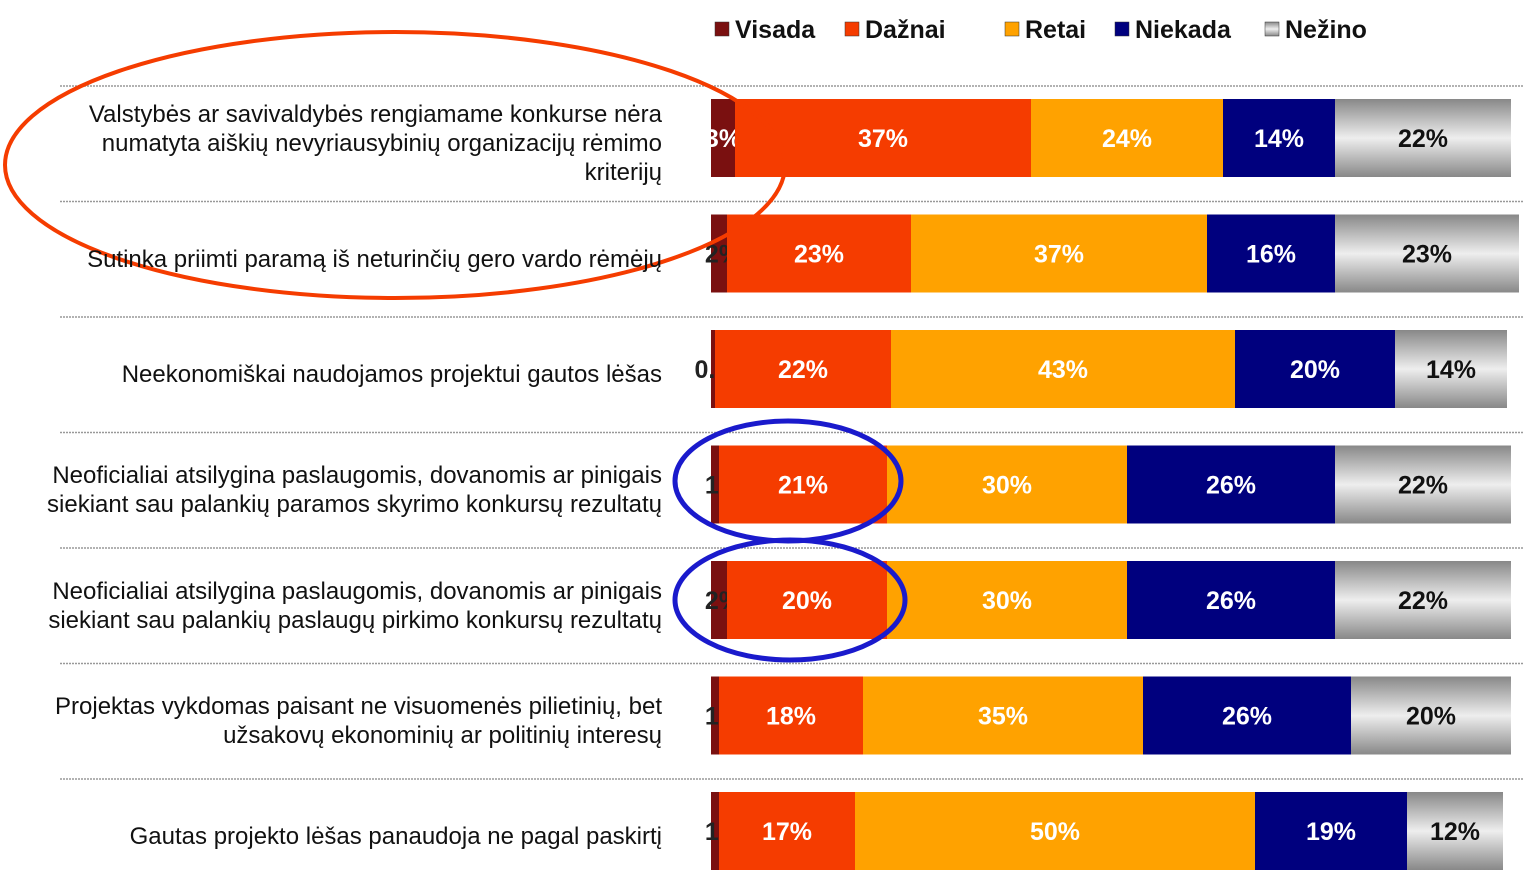  I want to click on value-label: 50%, so click(1055, 832).